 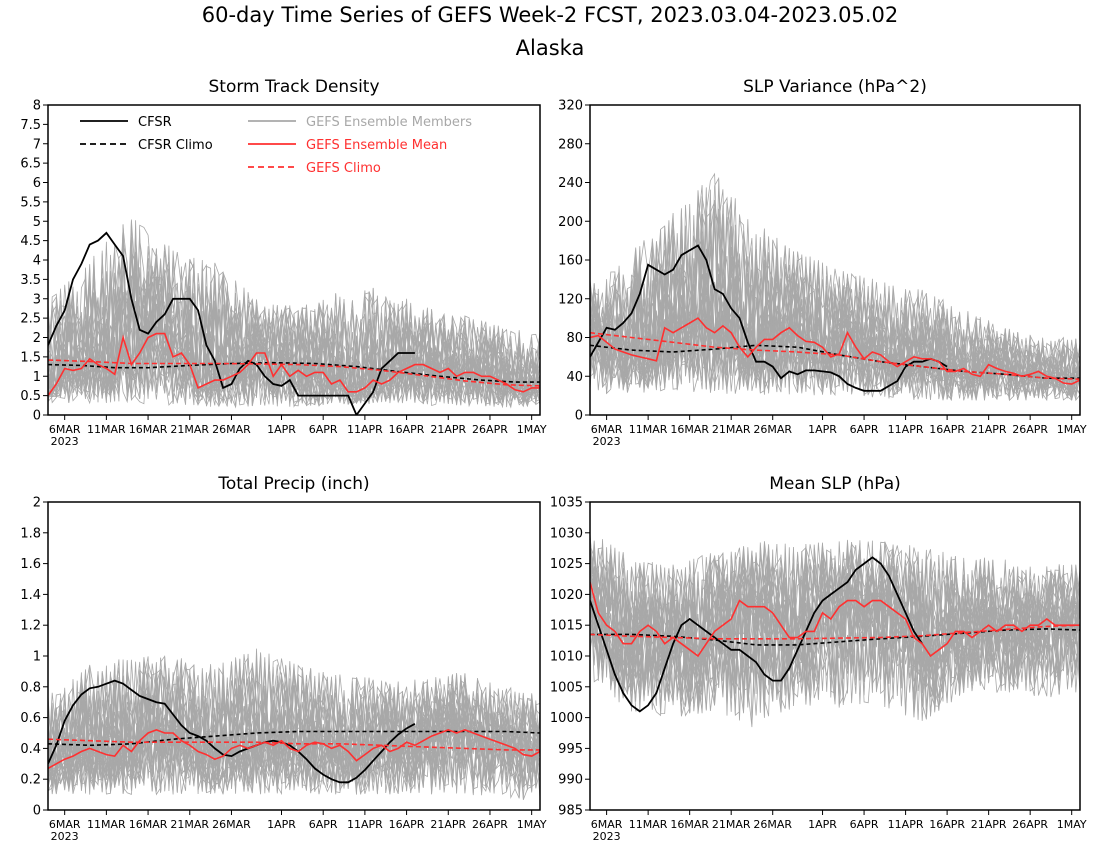 What do you see at coordinates (574, 338) in the screenshot?
I see `y-tick-label: 80` at bounding box center [574, 338].